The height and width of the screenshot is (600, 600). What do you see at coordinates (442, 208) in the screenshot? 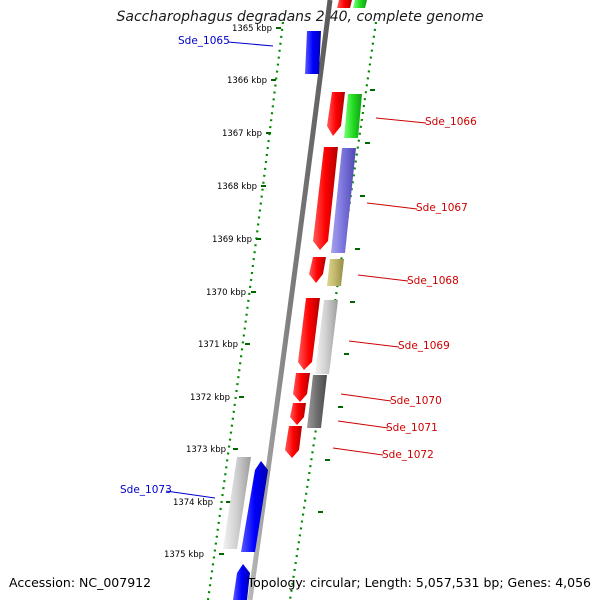
I see `gene-label-sde-1067: Sde_1067` at bounding box center [442, 208].